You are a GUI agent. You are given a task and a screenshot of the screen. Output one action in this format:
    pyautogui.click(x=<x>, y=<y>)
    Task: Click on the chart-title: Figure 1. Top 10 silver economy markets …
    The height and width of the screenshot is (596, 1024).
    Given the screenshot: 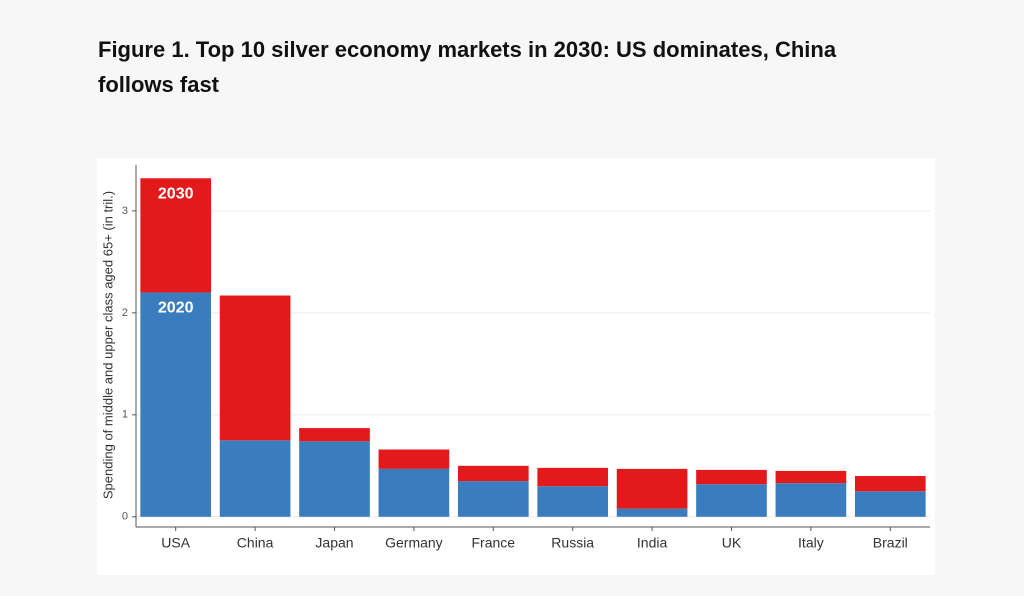 What is the action you would take?
    pyautogui.click(x=467, y=67)
    